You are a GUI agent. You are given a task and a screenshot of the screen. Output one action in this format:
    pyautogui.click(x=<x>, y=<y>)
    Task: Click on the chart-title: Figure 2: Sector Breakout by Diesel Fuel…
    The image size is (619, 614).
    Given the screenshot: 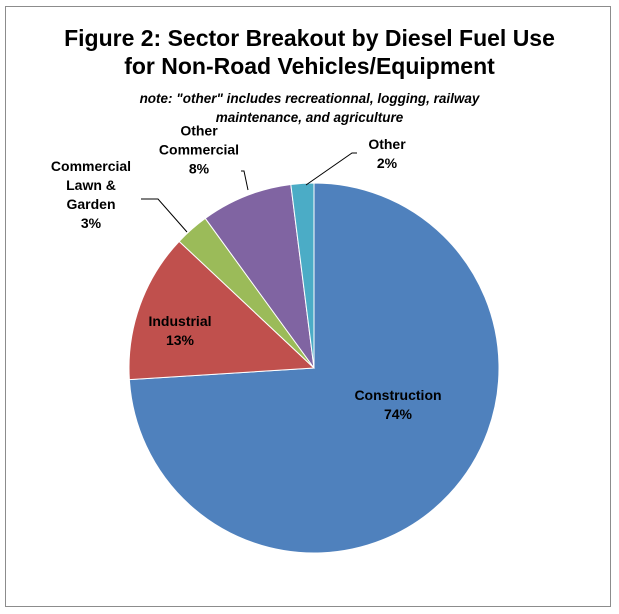 What is the action you would take?
    pyautogui.click(x=309, y=38)
    